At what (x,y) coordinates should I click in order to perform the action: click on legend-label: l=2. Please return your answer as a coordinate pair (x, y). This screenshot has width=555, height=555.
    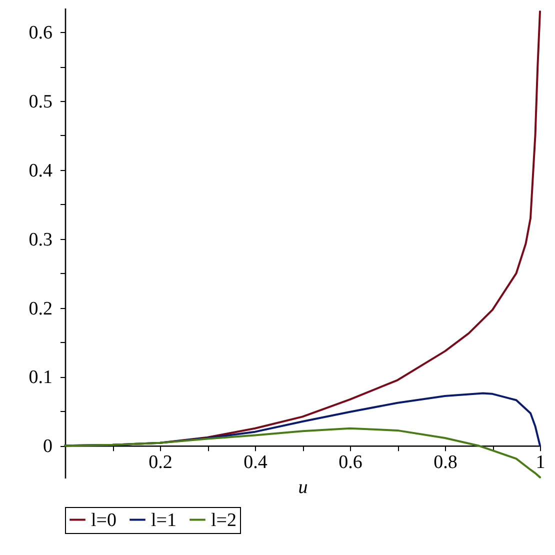
    Looking at the image, I should click on (223, 520).